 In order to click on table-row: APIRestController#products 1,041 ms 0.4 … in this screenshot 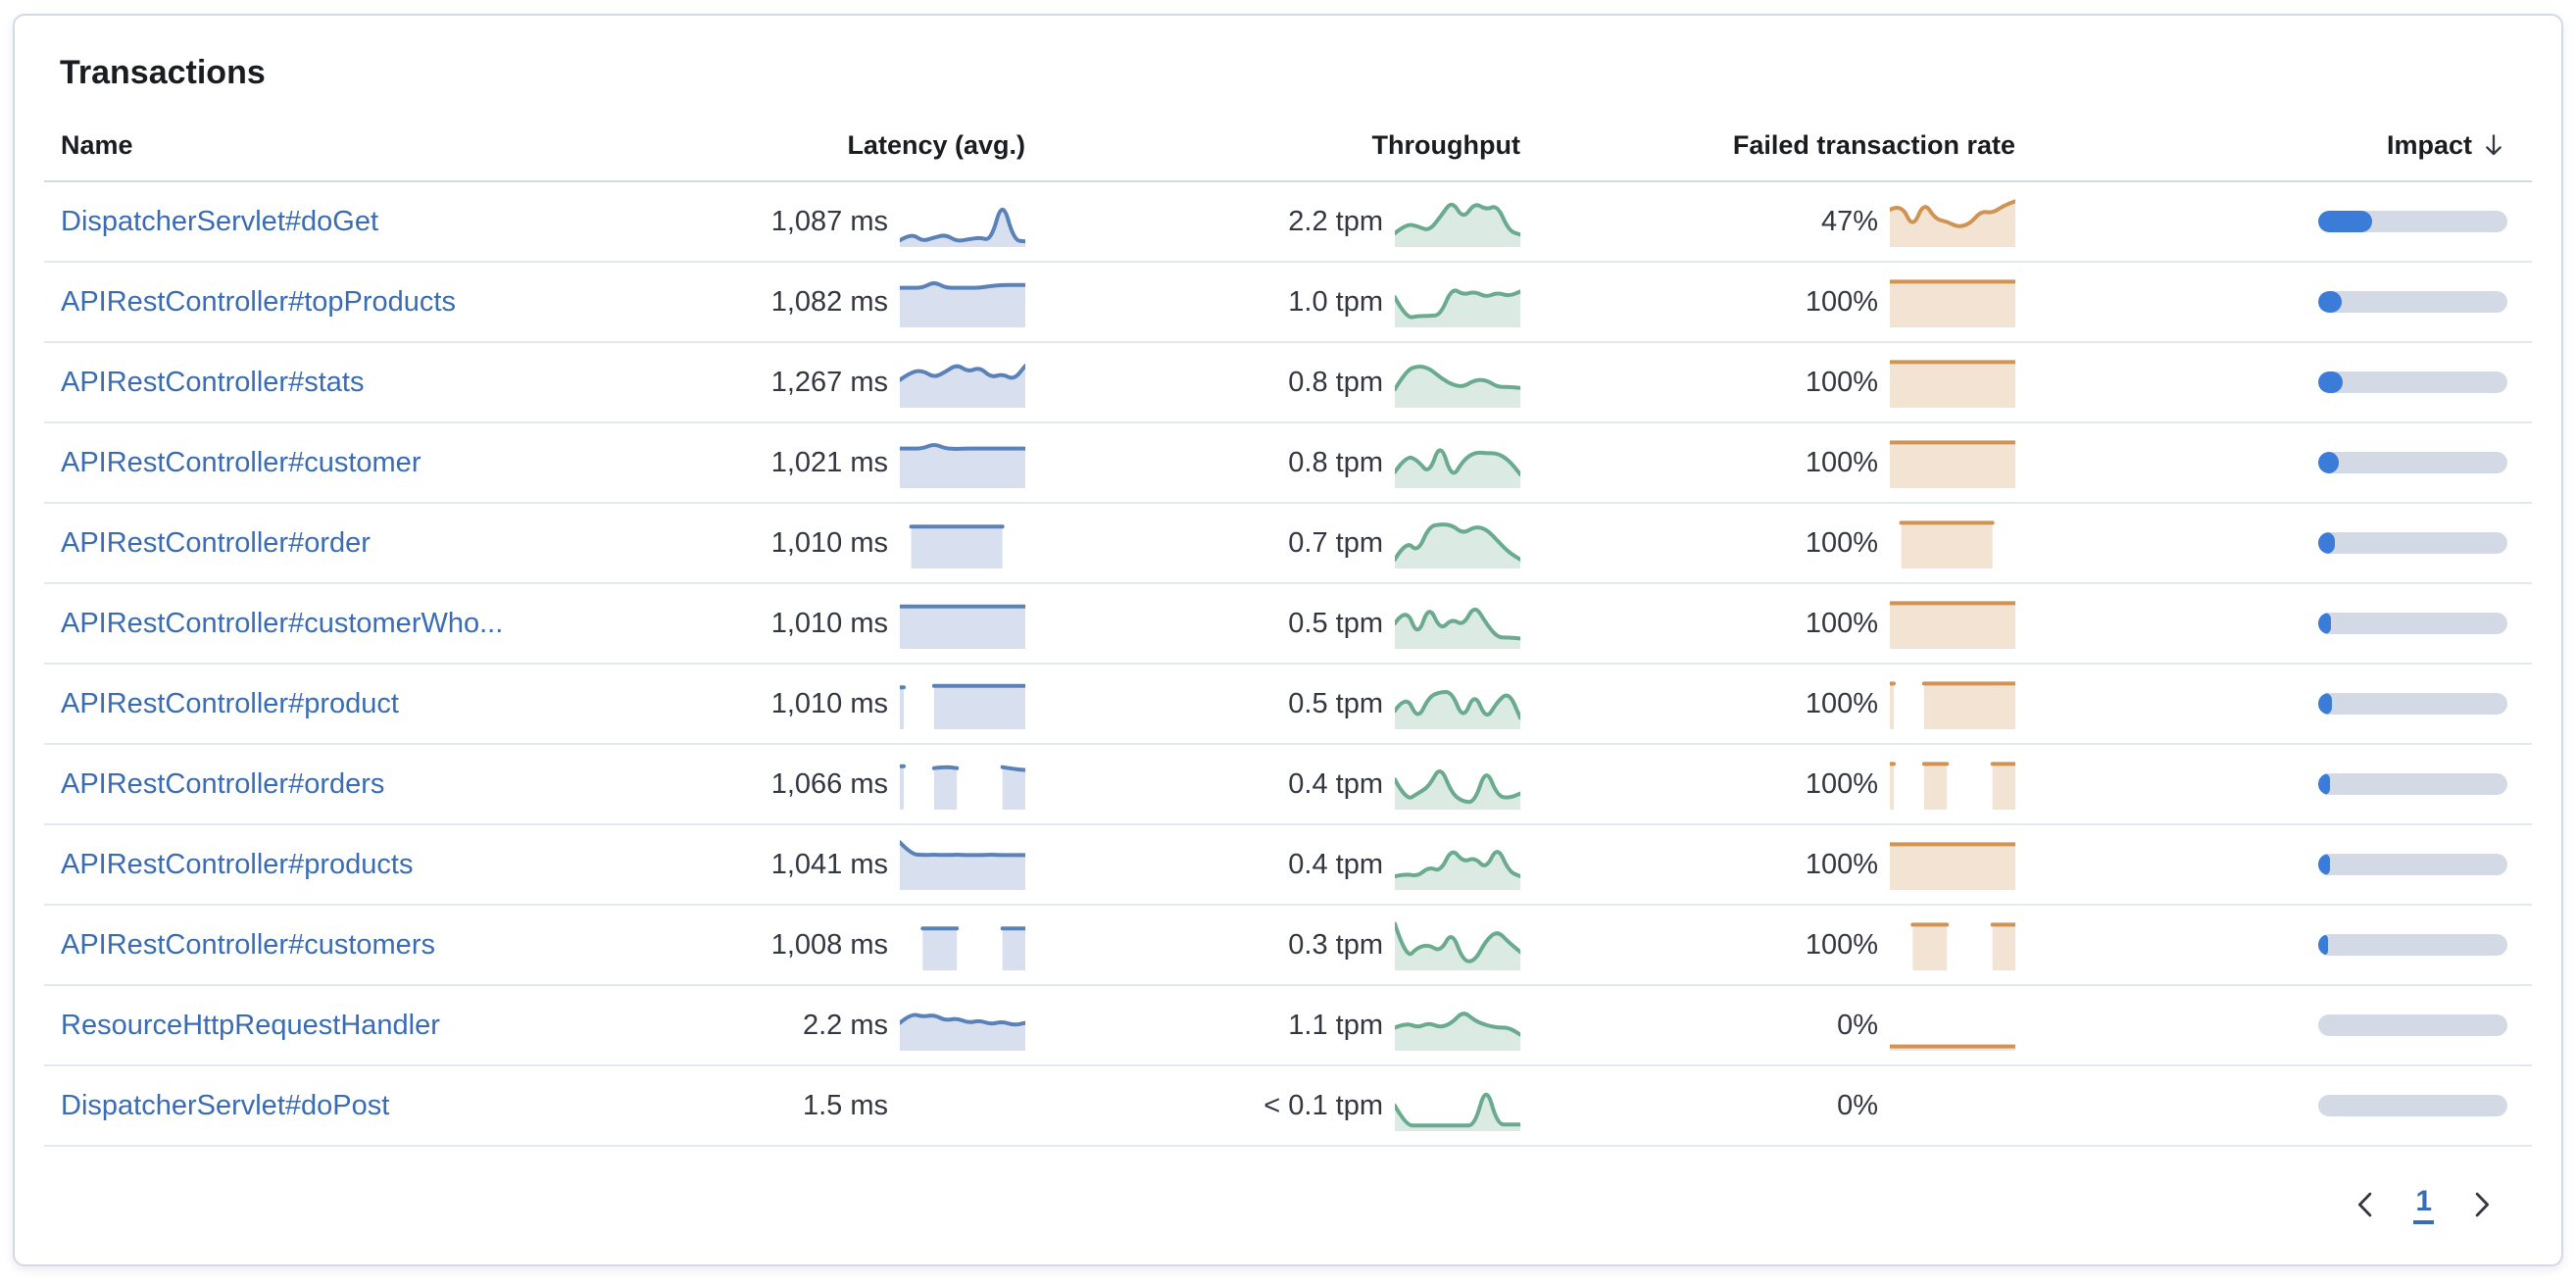, I will do `click(1288, 865)`.